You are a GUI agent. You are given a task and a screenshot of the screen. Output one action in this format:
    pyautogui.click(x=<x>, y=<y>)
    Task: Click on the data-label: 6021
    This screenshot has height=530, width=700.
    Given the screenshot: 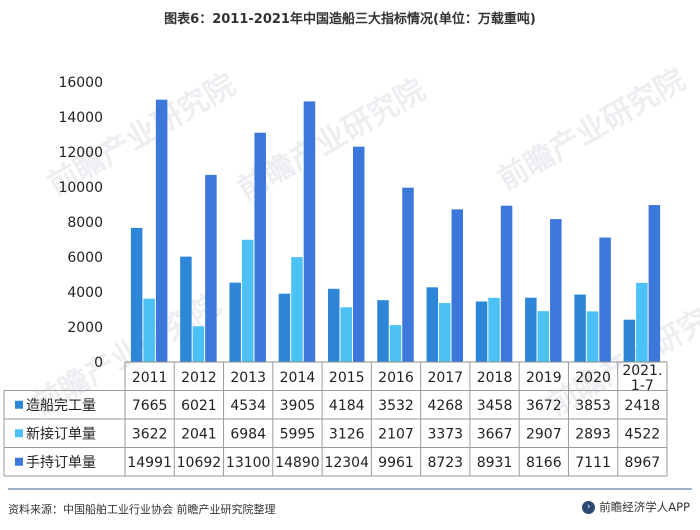 What is the action you would take?
    pyautogui.click(x=199, y=406)
    